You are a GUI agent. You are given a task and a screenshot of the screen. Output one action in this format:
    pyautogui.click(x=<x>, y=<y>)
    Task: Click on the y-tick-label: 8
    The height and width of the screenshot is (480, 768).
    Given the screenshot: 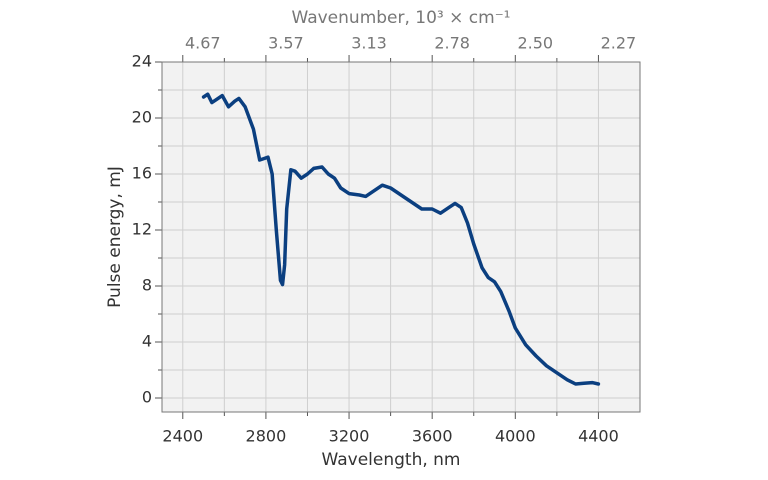 What is the action you would take?
    pyautogui.click(x=147, y=285)
    